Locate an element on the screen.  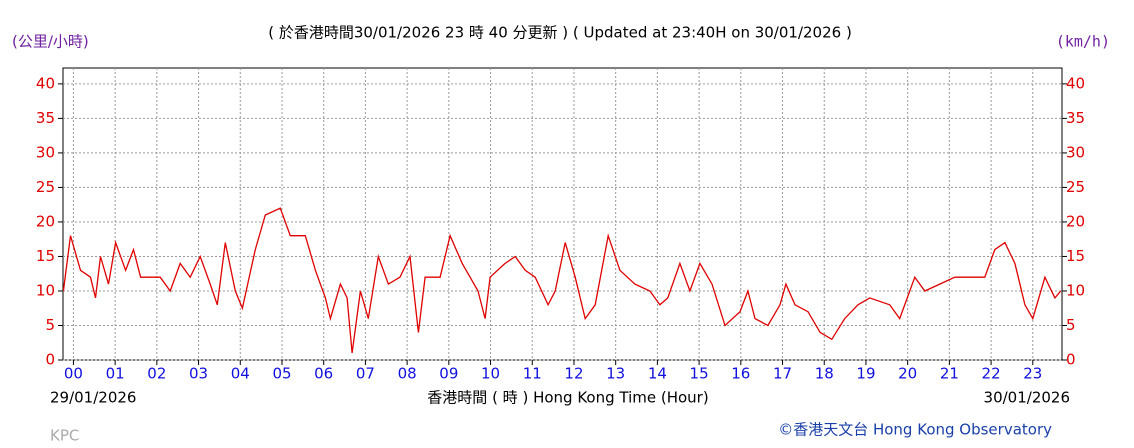
y2-tick-label: 0 is located at coordinates (1071, 360).